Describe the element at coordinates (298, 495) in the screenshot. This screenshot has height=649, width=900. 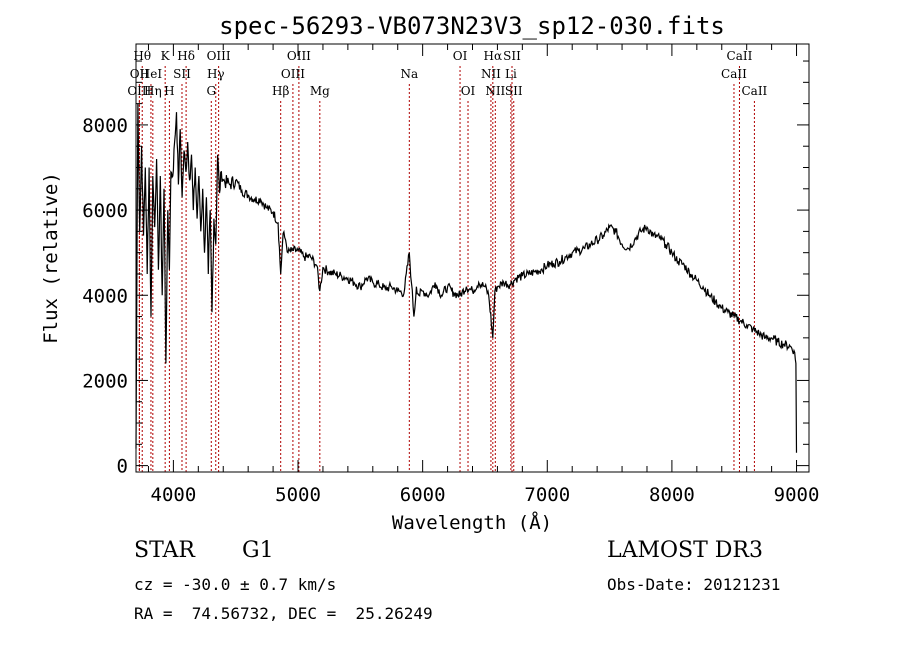
I see `x-tick-label: 5000` at that location.